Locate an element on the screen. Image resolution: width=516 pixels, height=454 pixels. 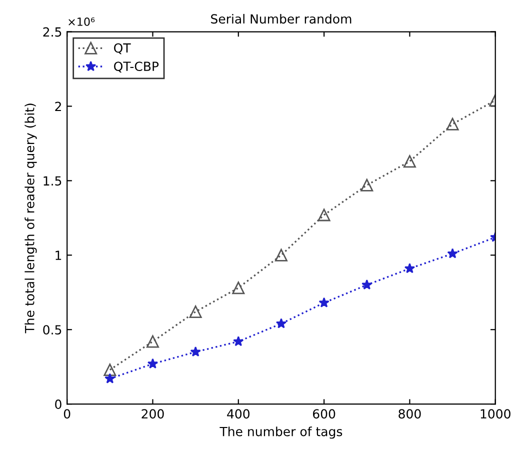
x-tick-label: 400 is located at coordinates (238, 414).